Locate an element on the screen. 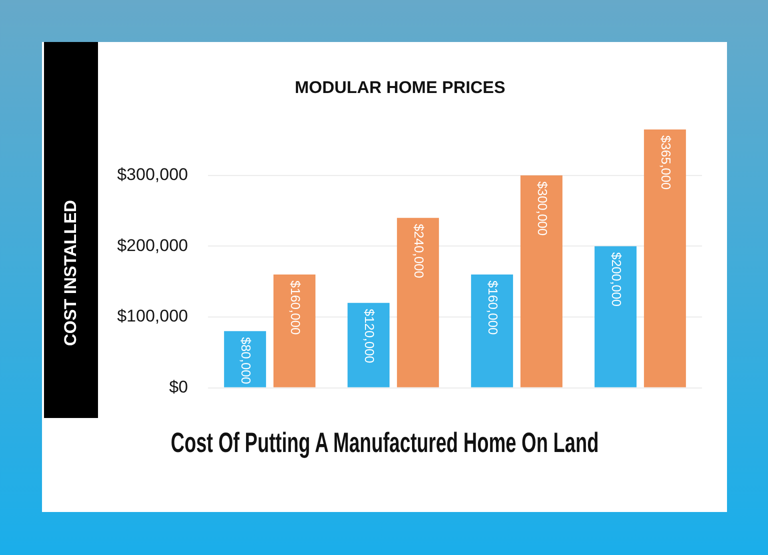 This screenshot has height=555, width=768. data-label: $240,000 is located at coordinates (418, 251).